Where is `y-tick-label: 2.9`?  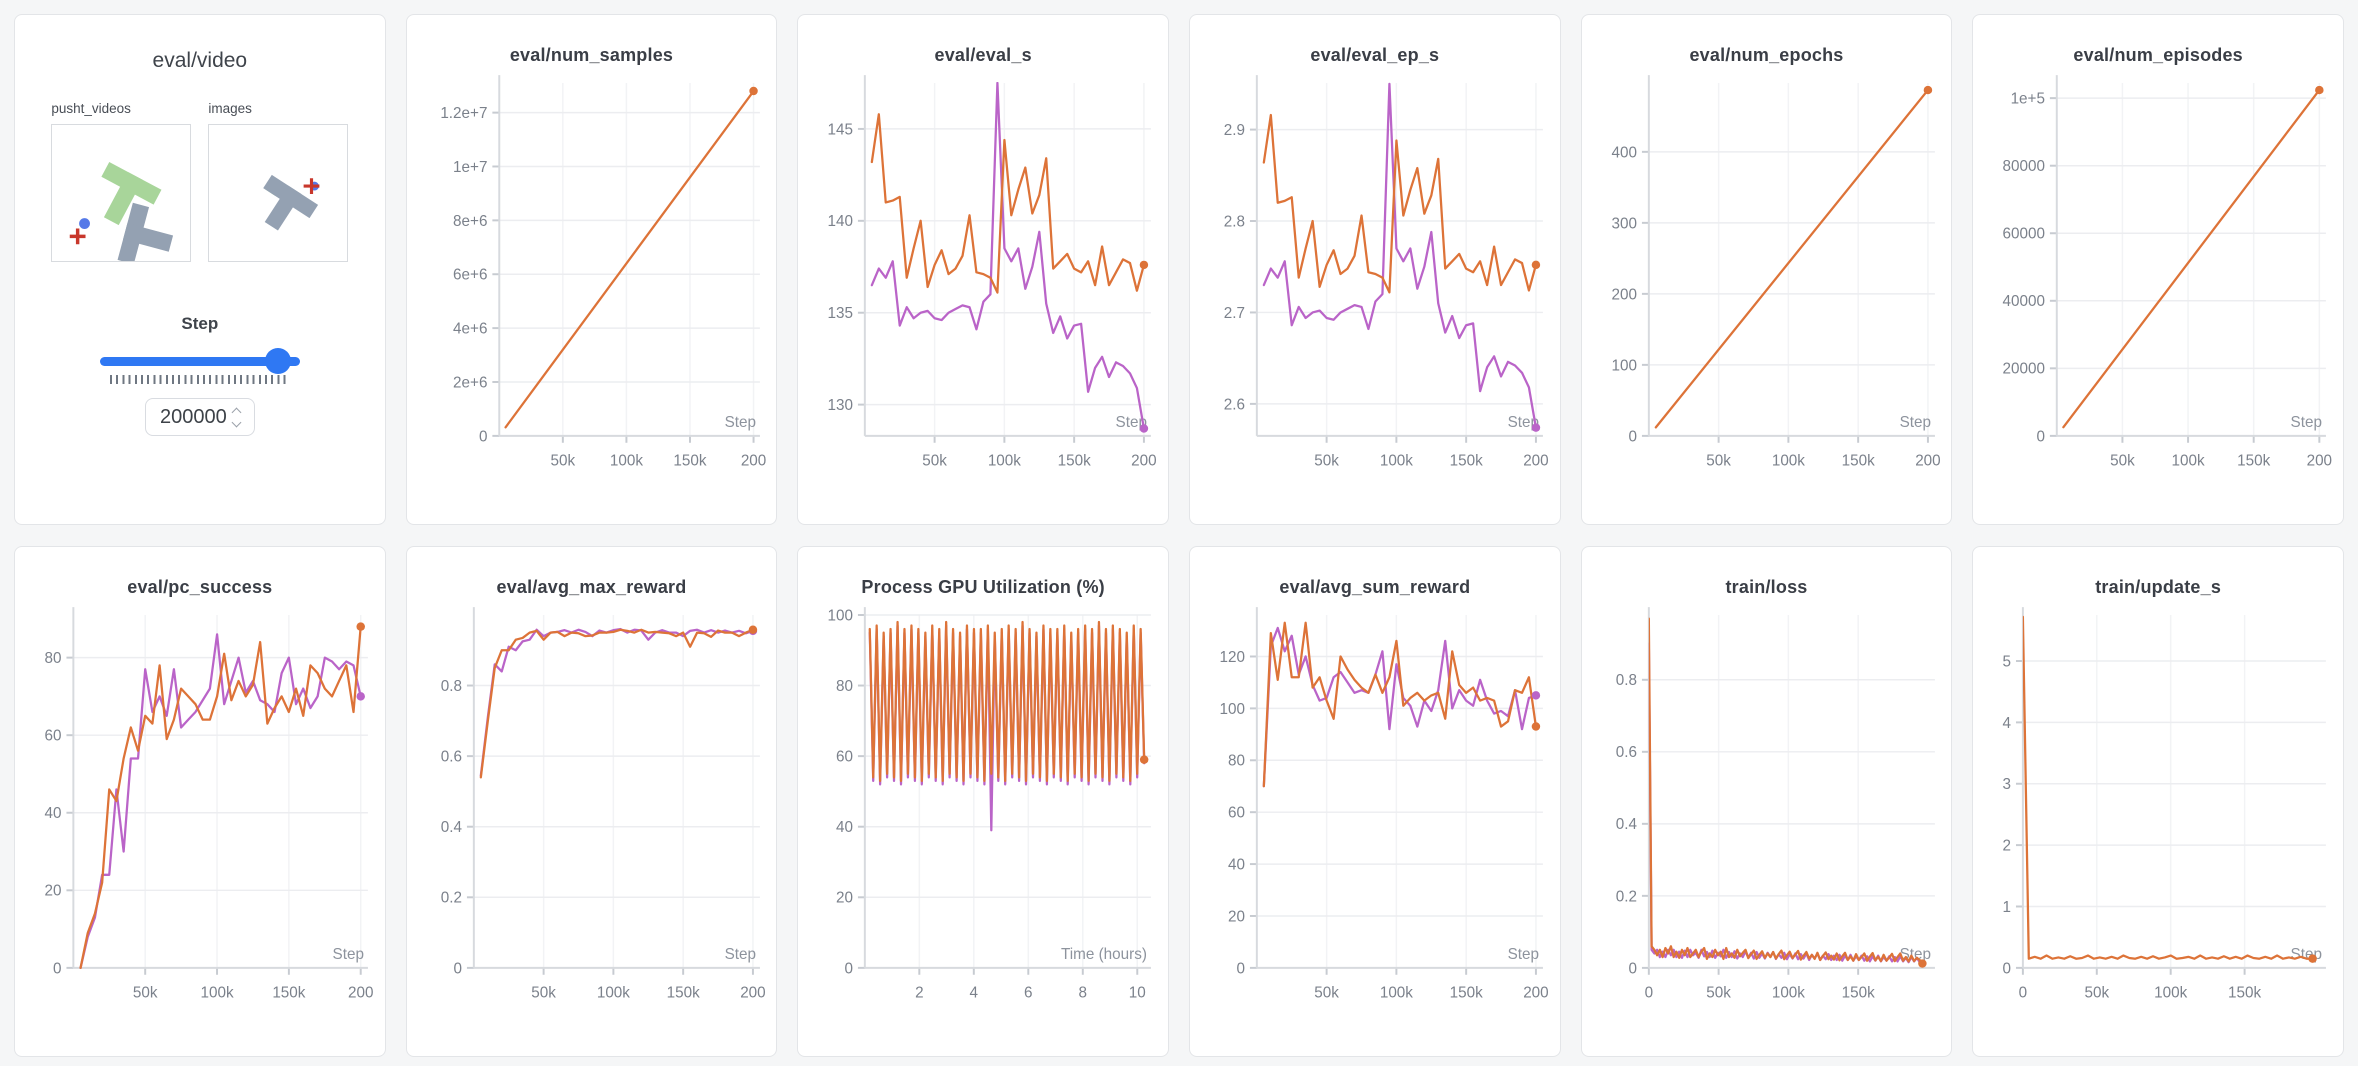 y-tick-label: 2.9 is located at coordinates (1234, 130).